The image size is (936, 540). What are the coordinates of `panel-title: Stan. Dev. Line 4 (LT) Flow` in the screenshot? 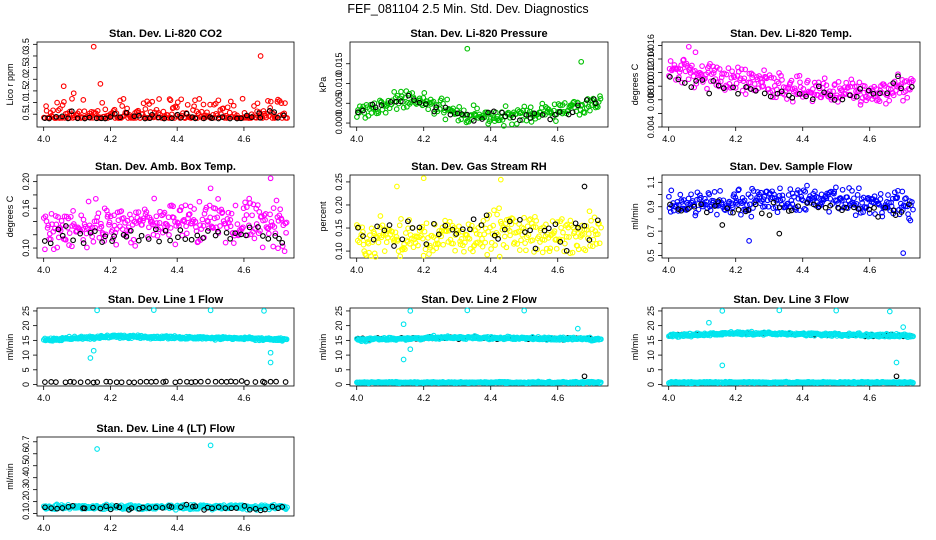 It's located at (165, 429).